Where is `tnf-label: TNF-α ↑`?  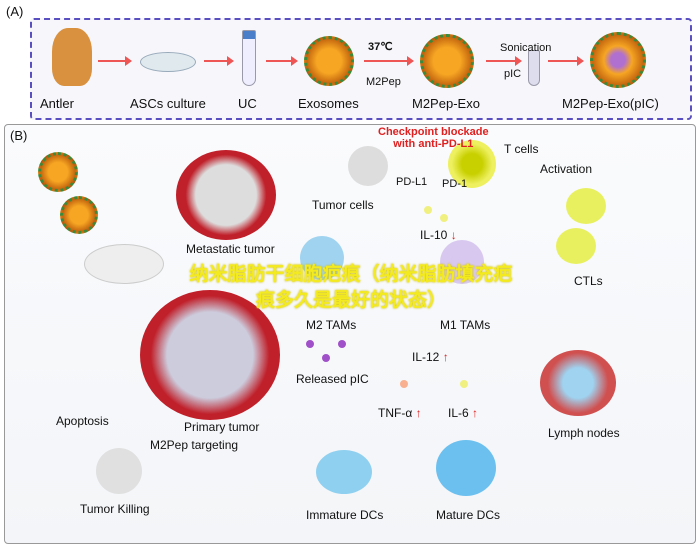
tnf-label: TNF-α ↑ is located at coordinates (400, 413).